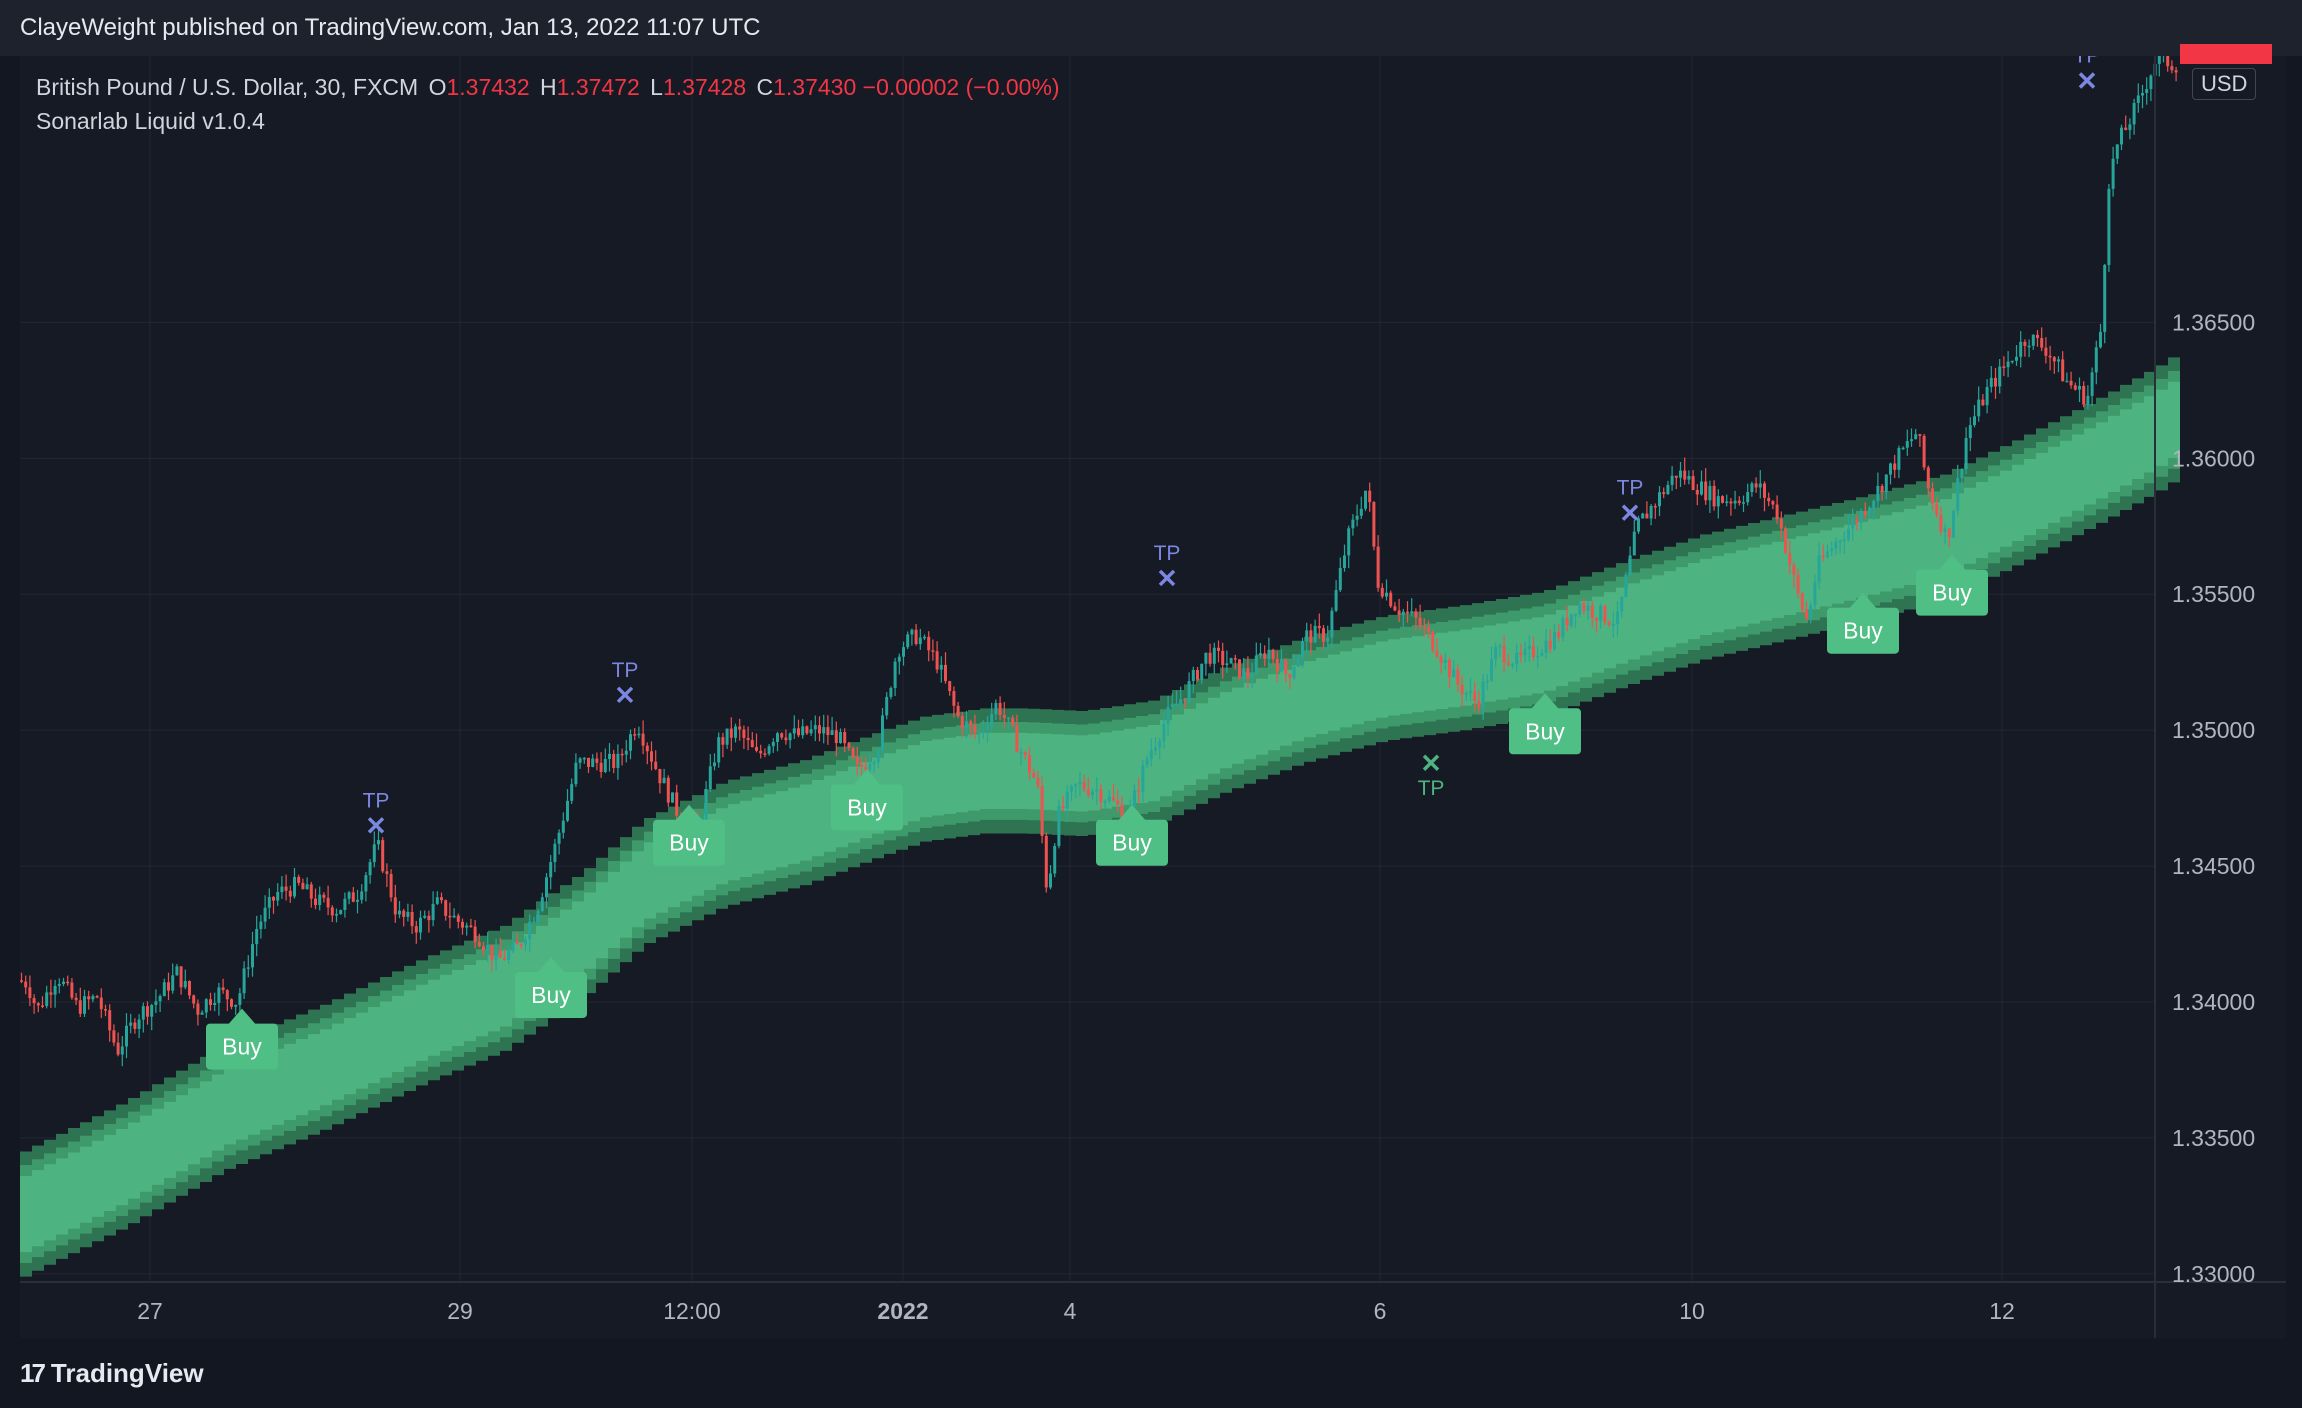  Describe the element at coordinates (227, 87) in the screenshot. I see `symbol-label: British Pound / U.S. Dollar, 30, FXCM` at that location.